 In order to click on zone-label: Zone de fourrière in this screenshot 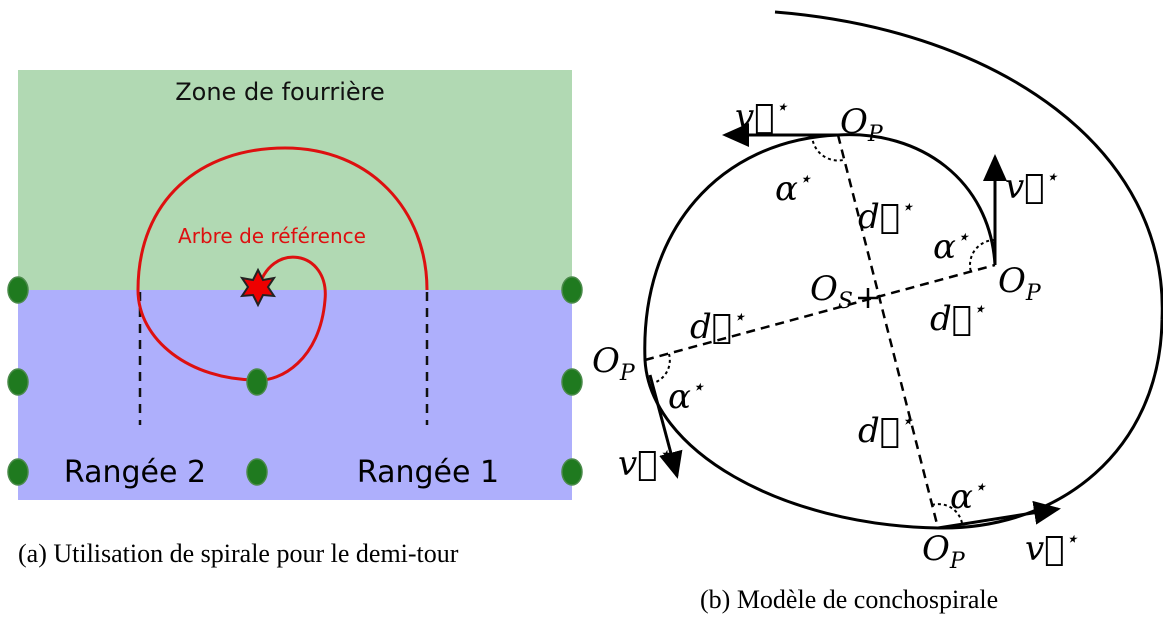, I will do `click(280, 92)`.